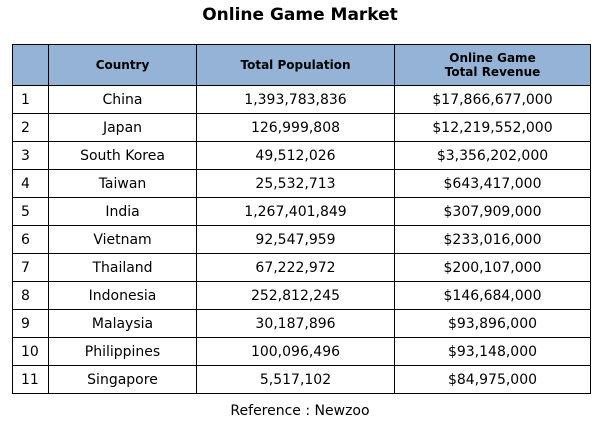  What do you see at coordinates (295, 323) in the screenshot?
I see `population-cell: 30,187,896` at bounding box center [295, 323].